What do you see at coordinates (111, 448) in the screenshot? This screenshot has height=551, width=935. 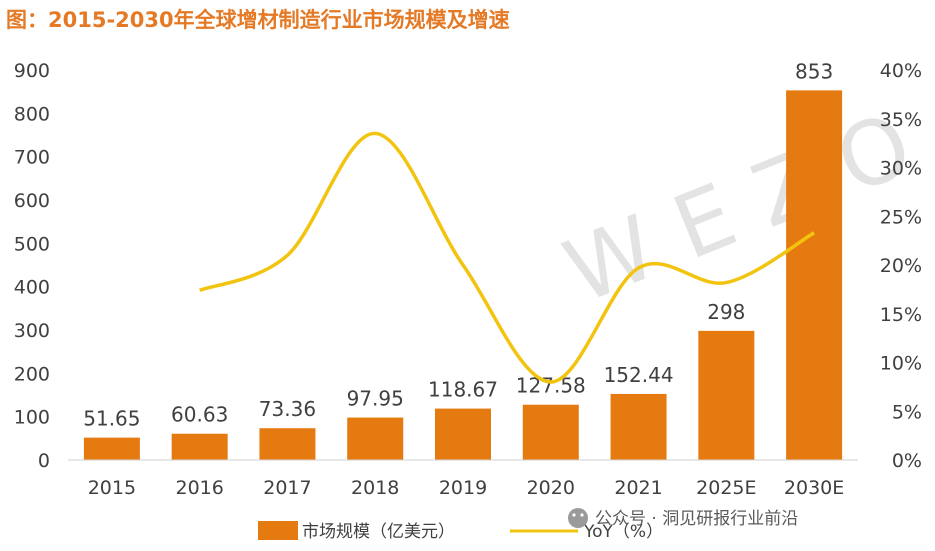 I see `bar-2015` at bounding box center [111, 448].